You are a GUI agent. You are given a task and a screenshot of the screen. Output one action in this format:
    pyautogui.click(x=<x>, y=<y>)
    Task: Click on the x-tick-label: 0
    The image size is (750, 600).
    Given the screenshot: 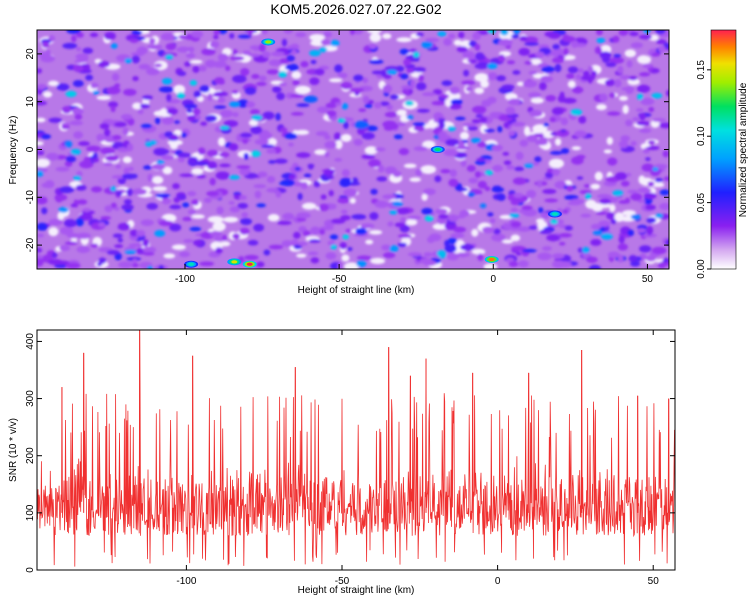 What is the action you would take?
    pyautogui.click(x=498, y=581)
    